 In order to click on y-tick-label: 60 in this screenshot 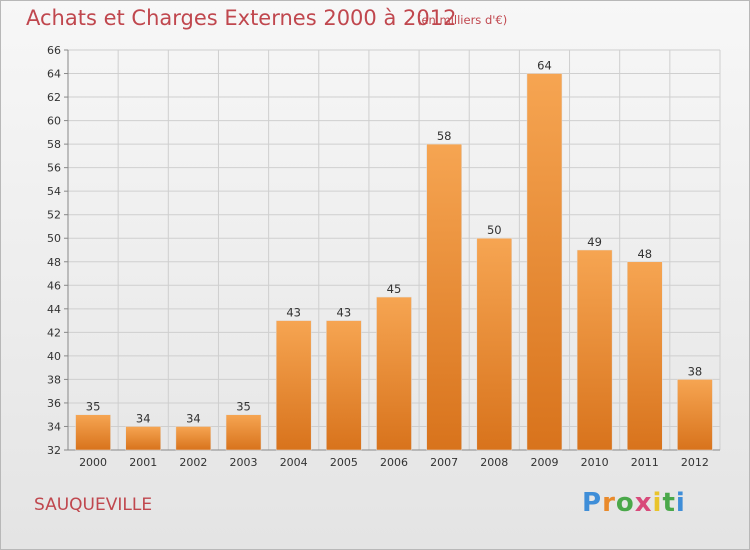, I will do `click(54, 121)`.